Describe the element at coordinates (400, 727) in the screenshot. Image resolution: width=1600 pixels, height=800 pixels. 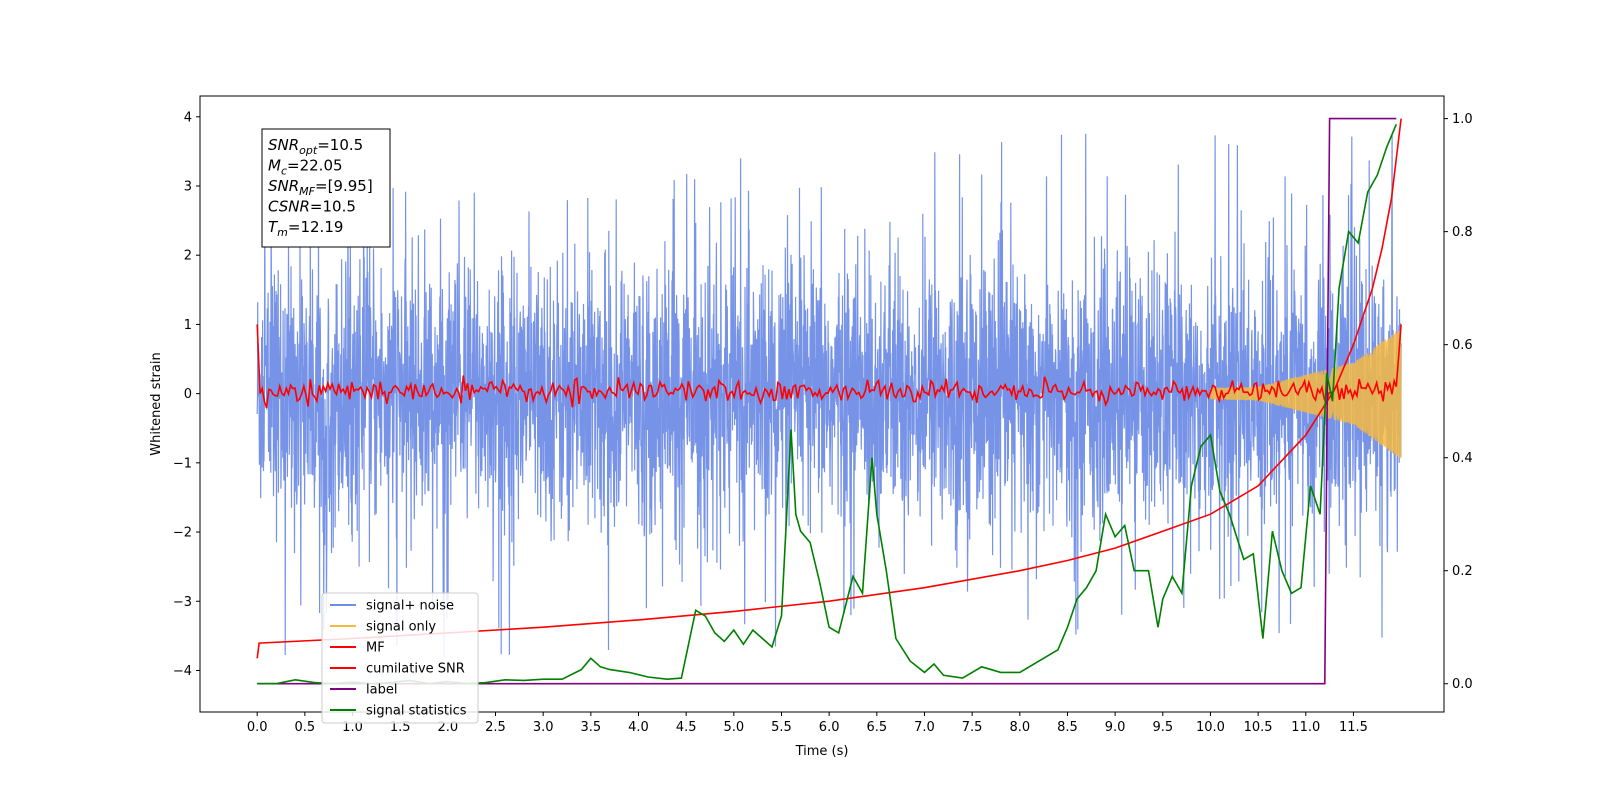
I see `x-tick-label: 1.5` at that location.